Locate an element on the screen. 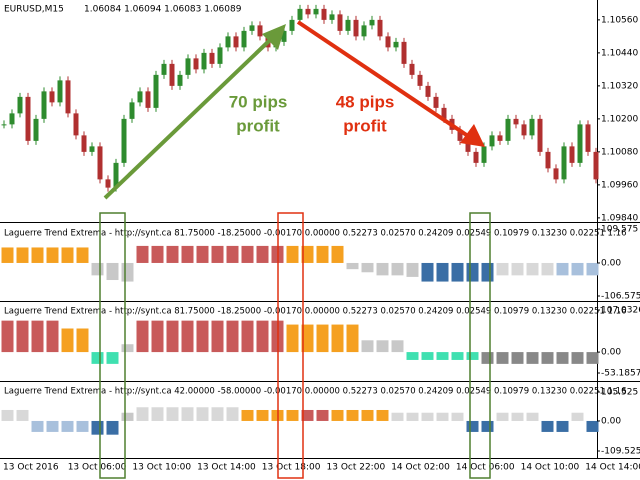  y-tick-label: 109.575 is located at coordinates (619, 229).